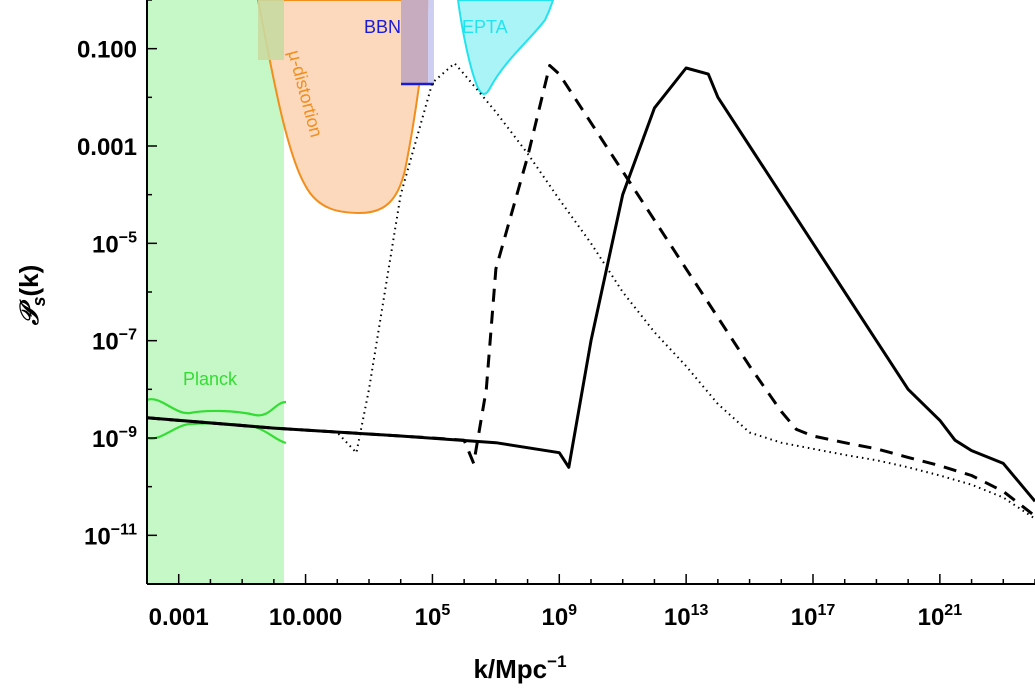 The height and width of the screenshot is (694, 1035). I want to click on mu-distortion-region, so click(343, 107).